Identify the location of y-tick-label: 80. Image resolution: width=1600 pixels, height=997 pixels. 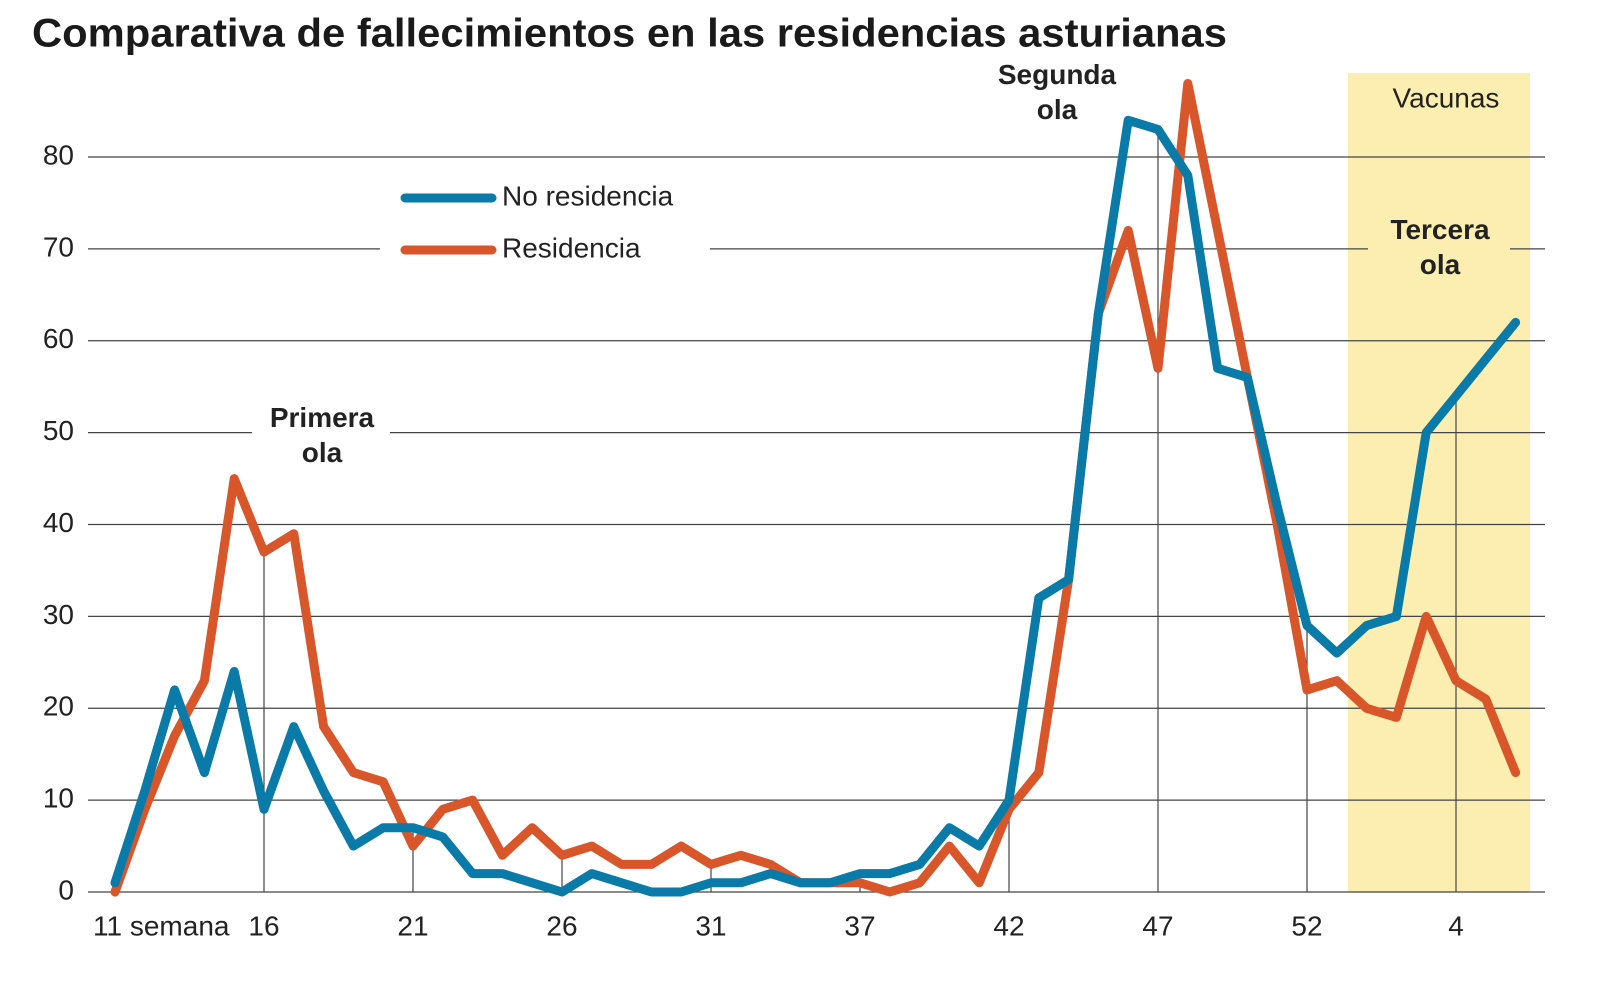
(58, 154).